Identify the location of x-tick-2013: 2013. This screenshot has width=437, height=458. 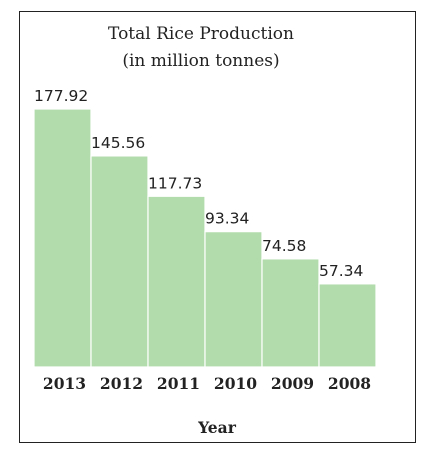
(64, 383).